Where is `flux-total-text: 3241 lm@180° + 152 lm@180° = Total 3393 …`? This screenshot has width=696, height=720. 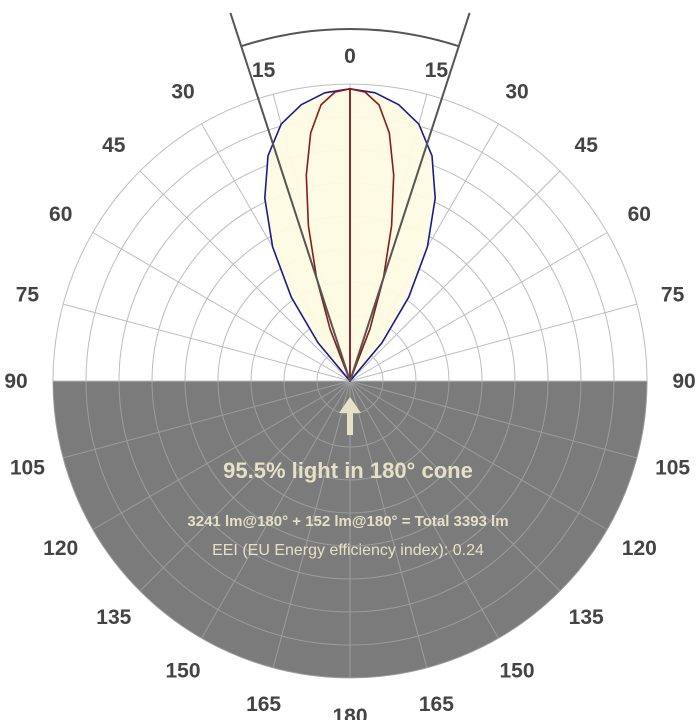 flux-total-text: 3241 lm@180° + 152 lm@180° = Total 3393 … is located at coordinates (347, 521).